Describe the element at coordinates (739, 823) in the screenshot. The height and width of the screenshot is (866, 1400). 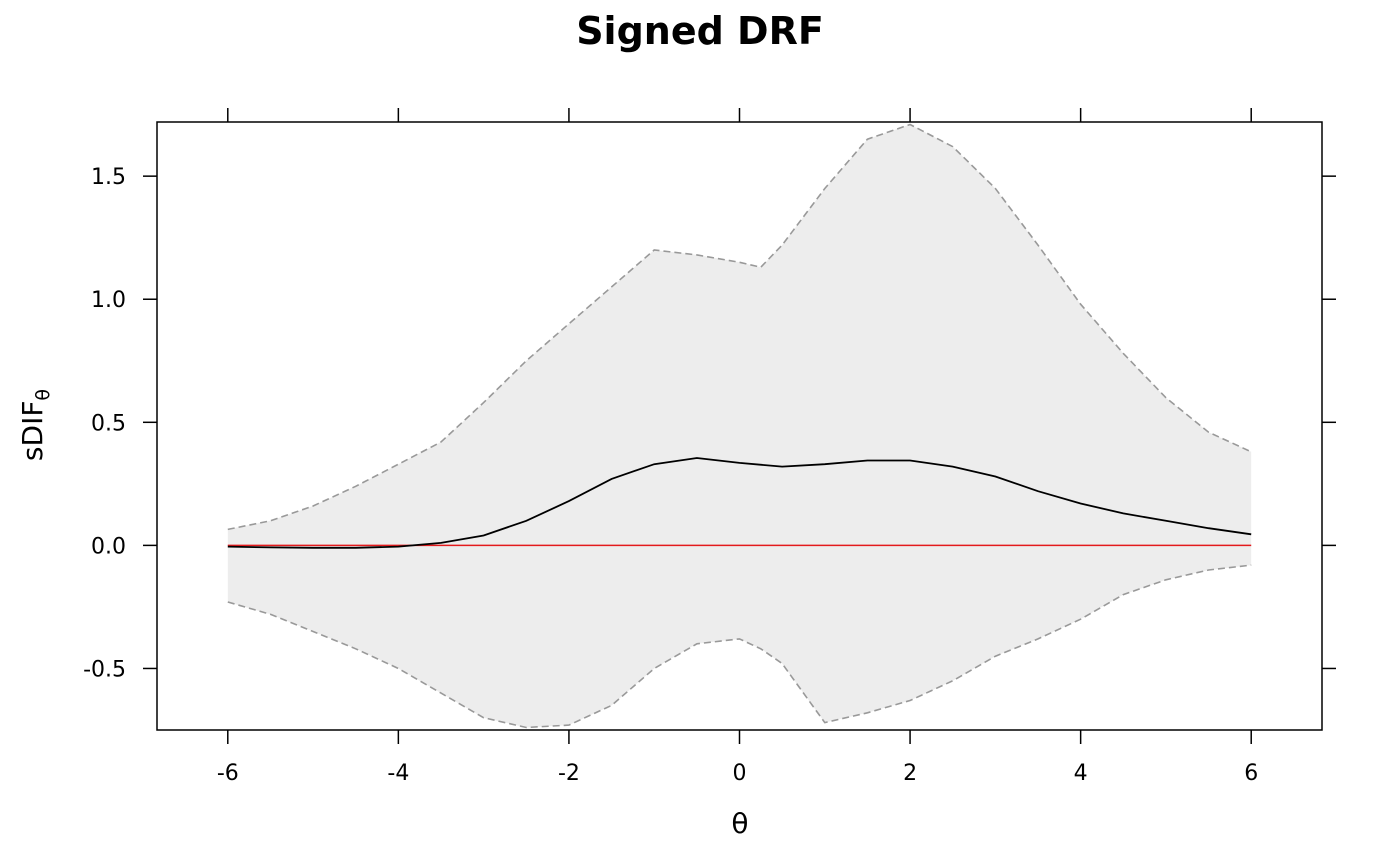
I see `x-axis-label: θ` at that location.